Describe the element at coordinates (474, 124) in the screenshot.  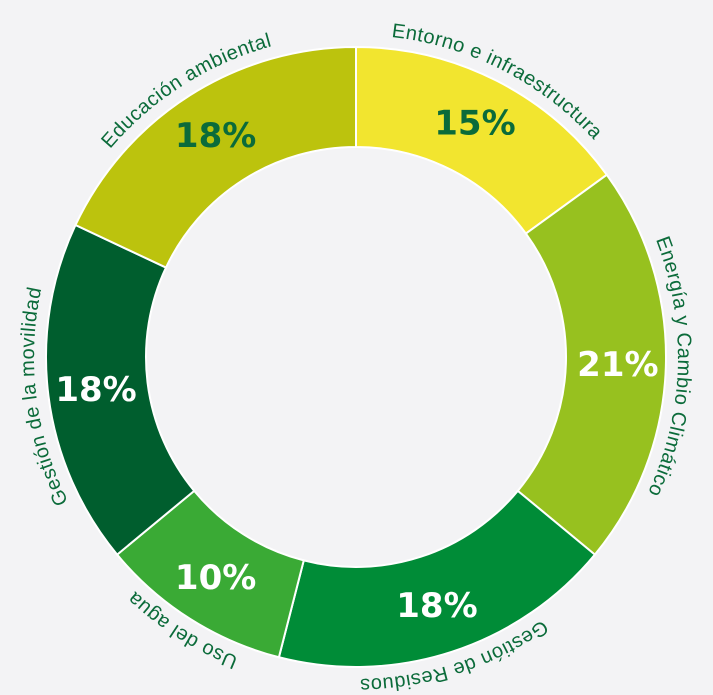
I see `pct-label-entorno-e-infraestructura: 15%` at that location.